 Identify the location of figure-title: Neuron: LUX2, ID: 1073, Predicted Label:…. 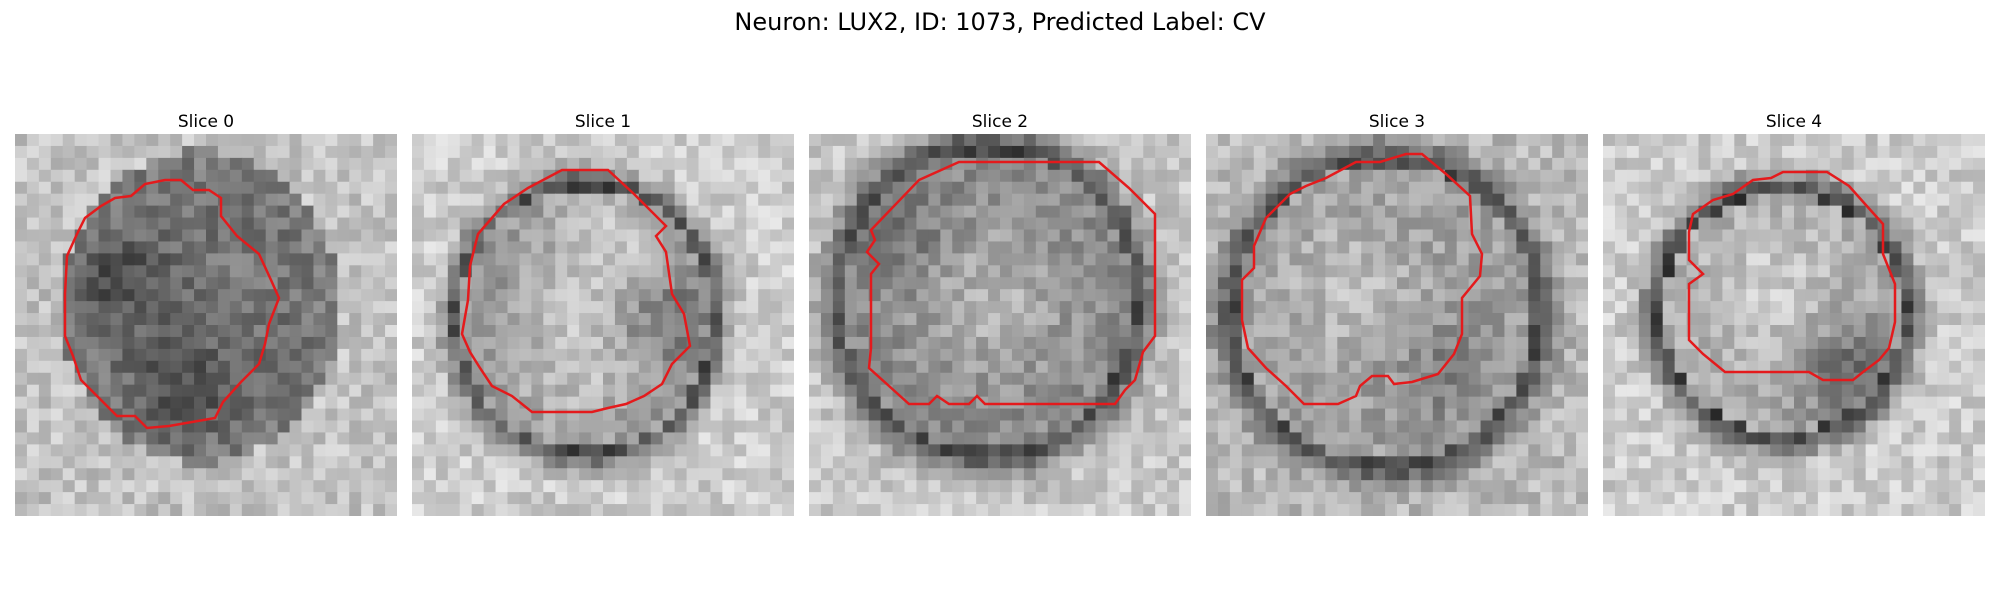
(1000, 22).